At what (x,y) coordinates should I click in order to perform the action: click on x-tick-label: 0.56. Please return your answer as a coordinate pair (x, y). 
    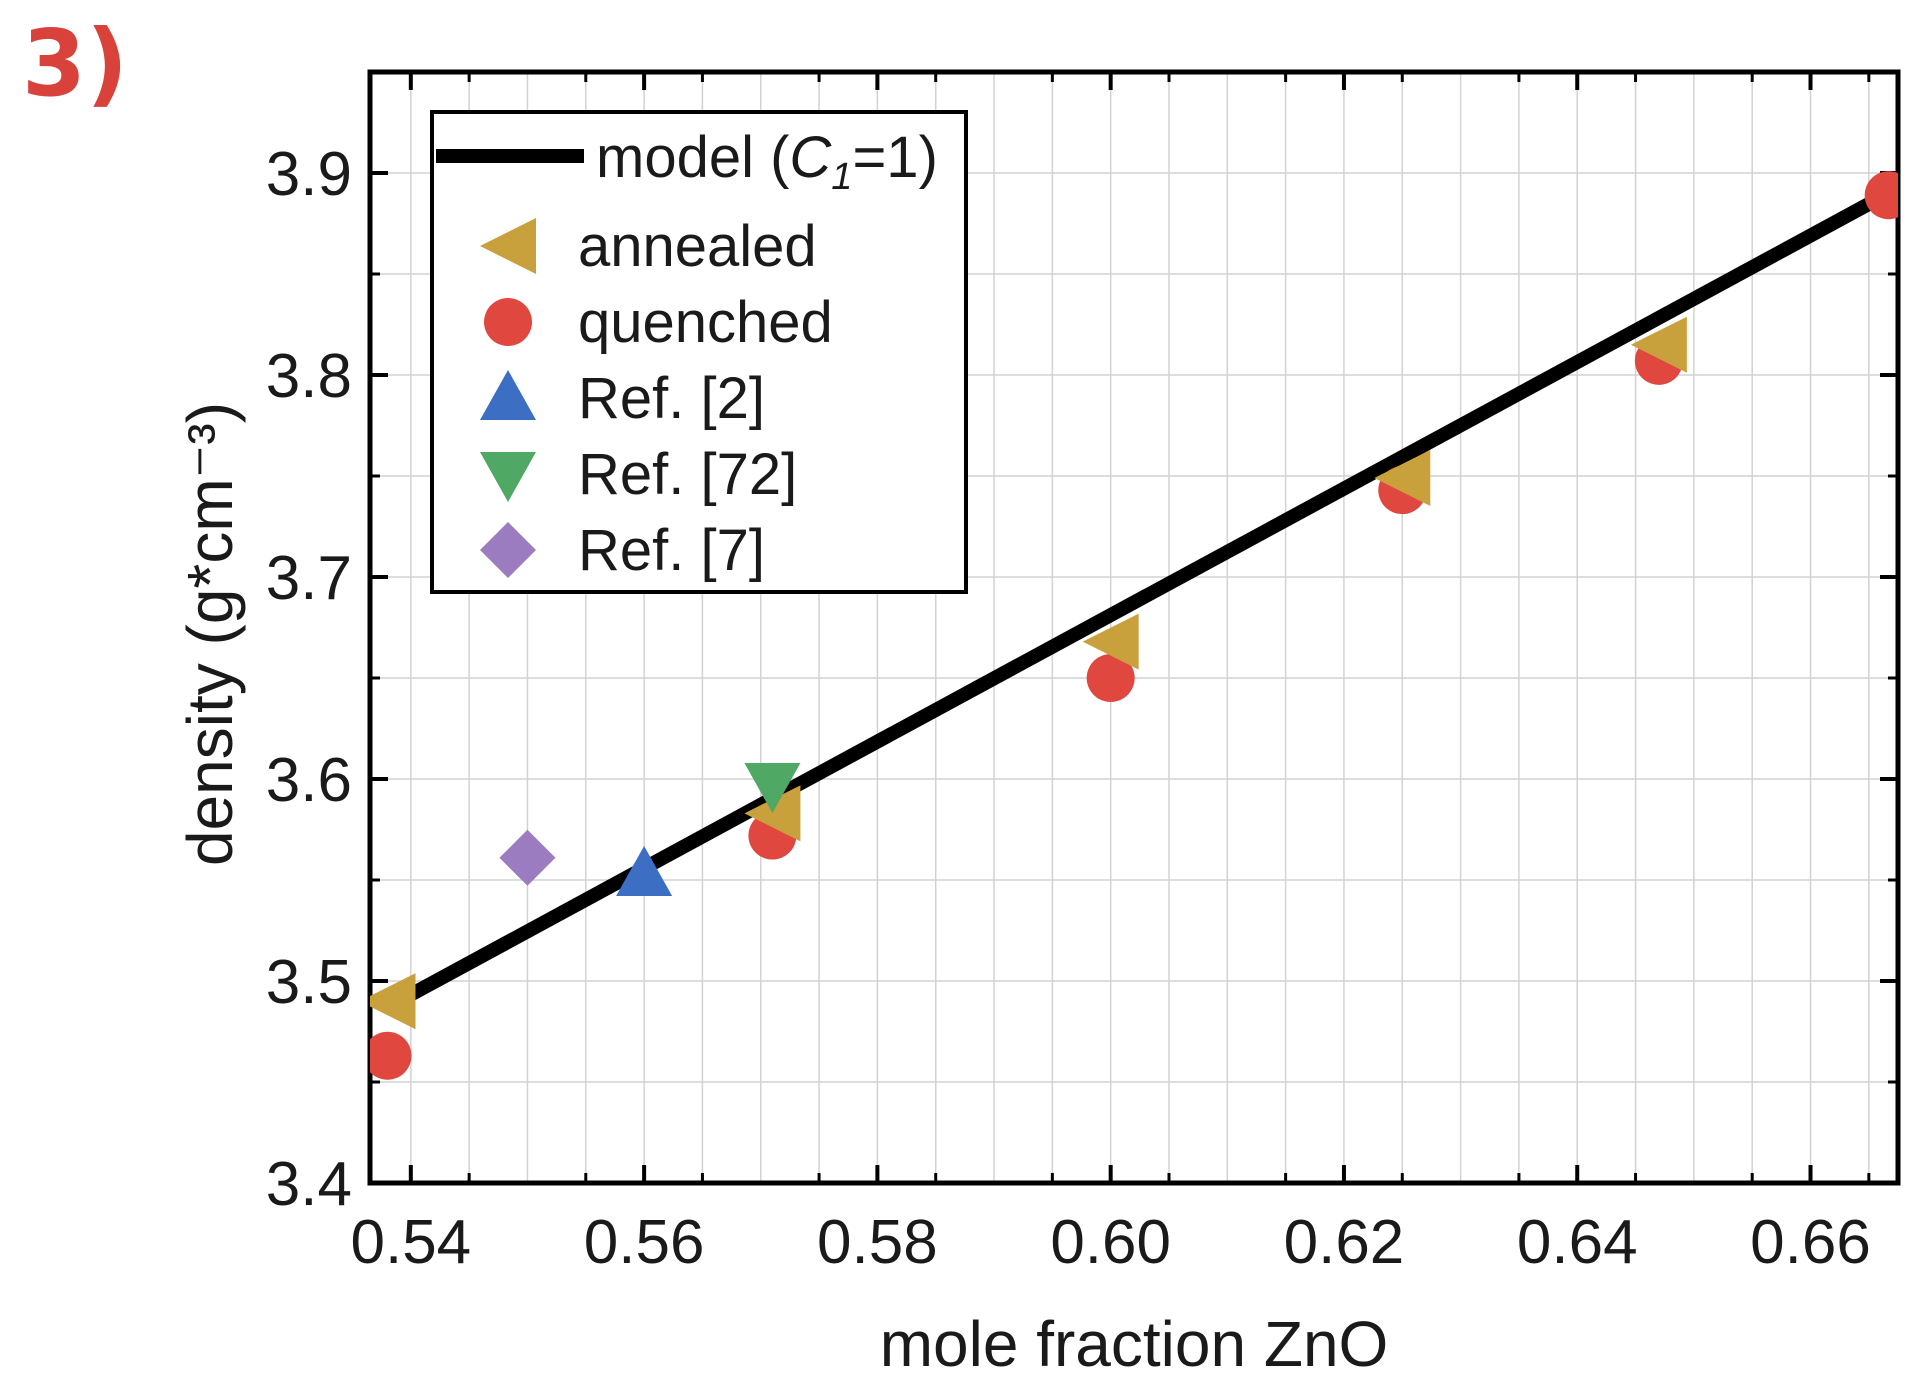
    Looking at the image, I should click on (644, 1242).